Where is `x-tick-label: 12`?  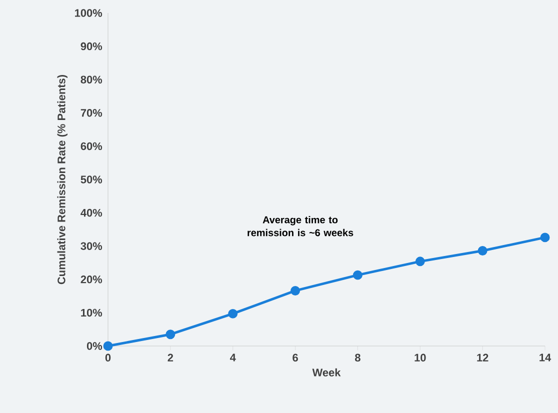 x-tick-label: 12 is located at coordinates (482, 358).